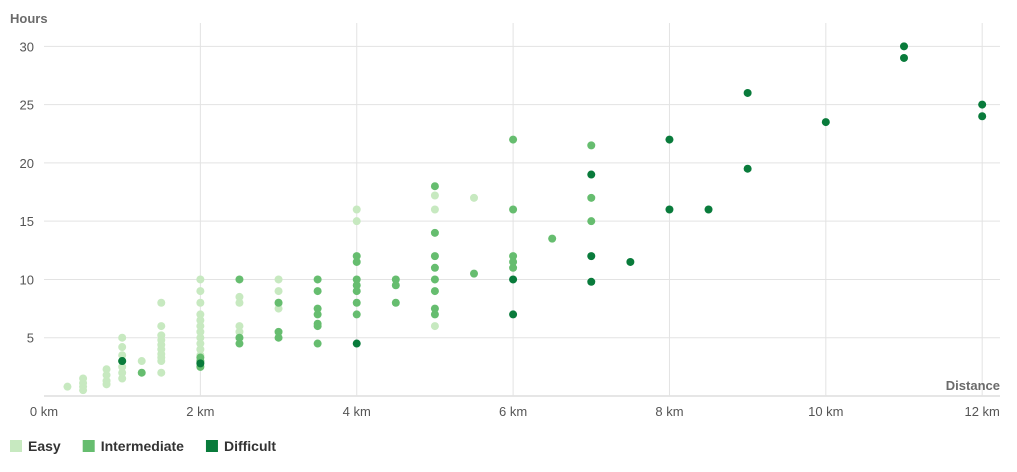 This screenshot has height=472, width=1017. What do you see at coordinates (240, 446) in the screenshot?
I see `legend-item-difficult: Difficult` at bounding box center [240, 446].